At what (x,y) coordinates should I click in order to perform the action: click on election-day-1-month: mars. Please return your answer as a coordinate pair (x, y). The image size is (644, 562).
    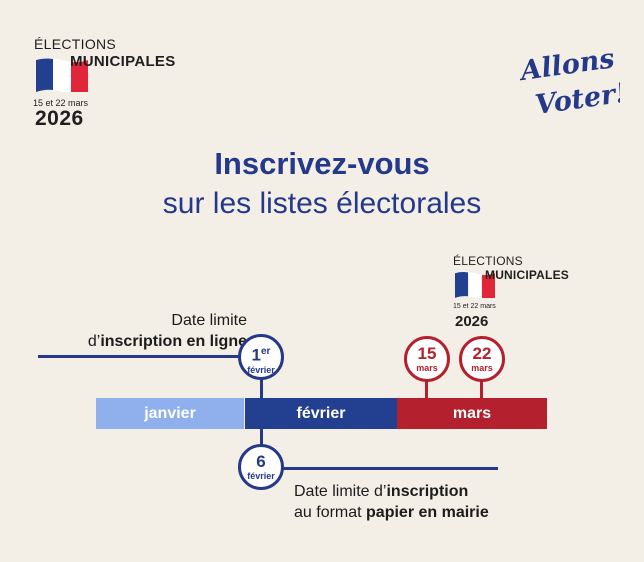
    Looking at the image, I should click on (427, 368).